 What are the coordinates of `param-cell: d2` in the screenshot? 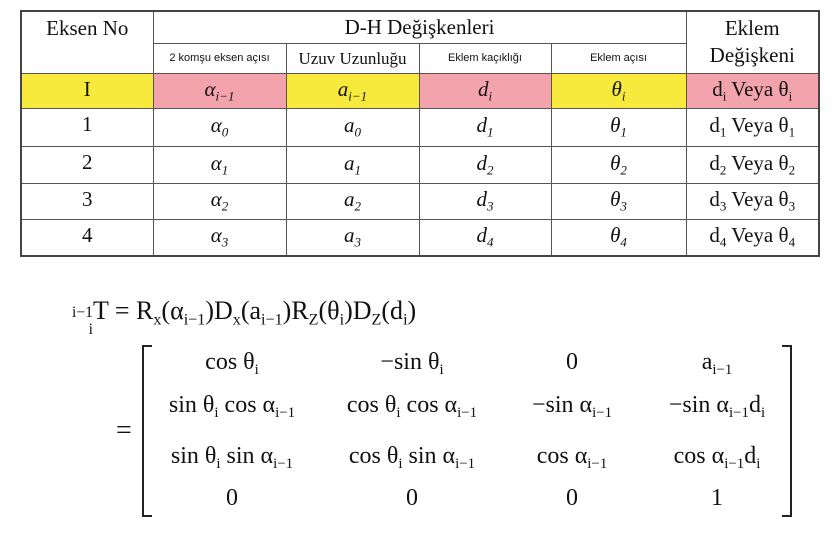 It's located at (485, 164).